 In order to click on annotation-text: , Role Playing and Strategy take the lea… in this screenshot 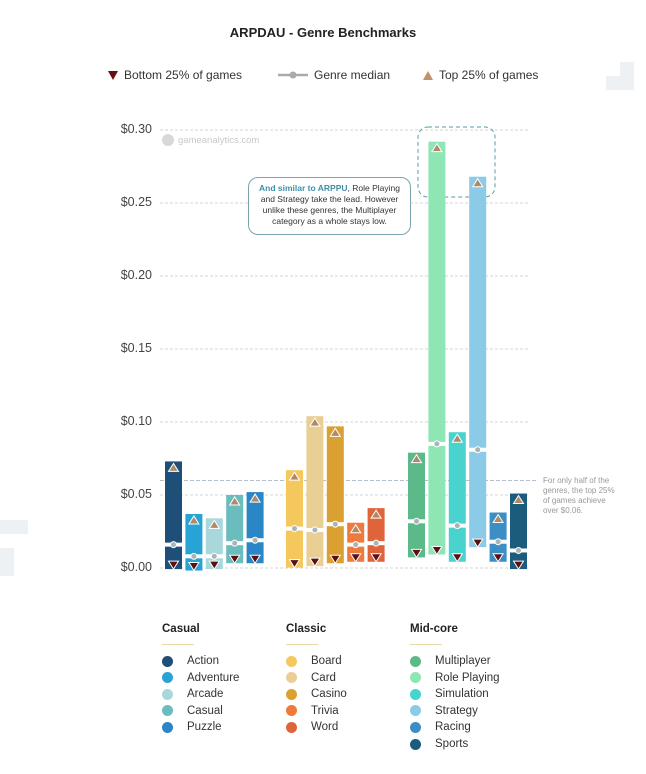, I will do `click(330, 204)`.